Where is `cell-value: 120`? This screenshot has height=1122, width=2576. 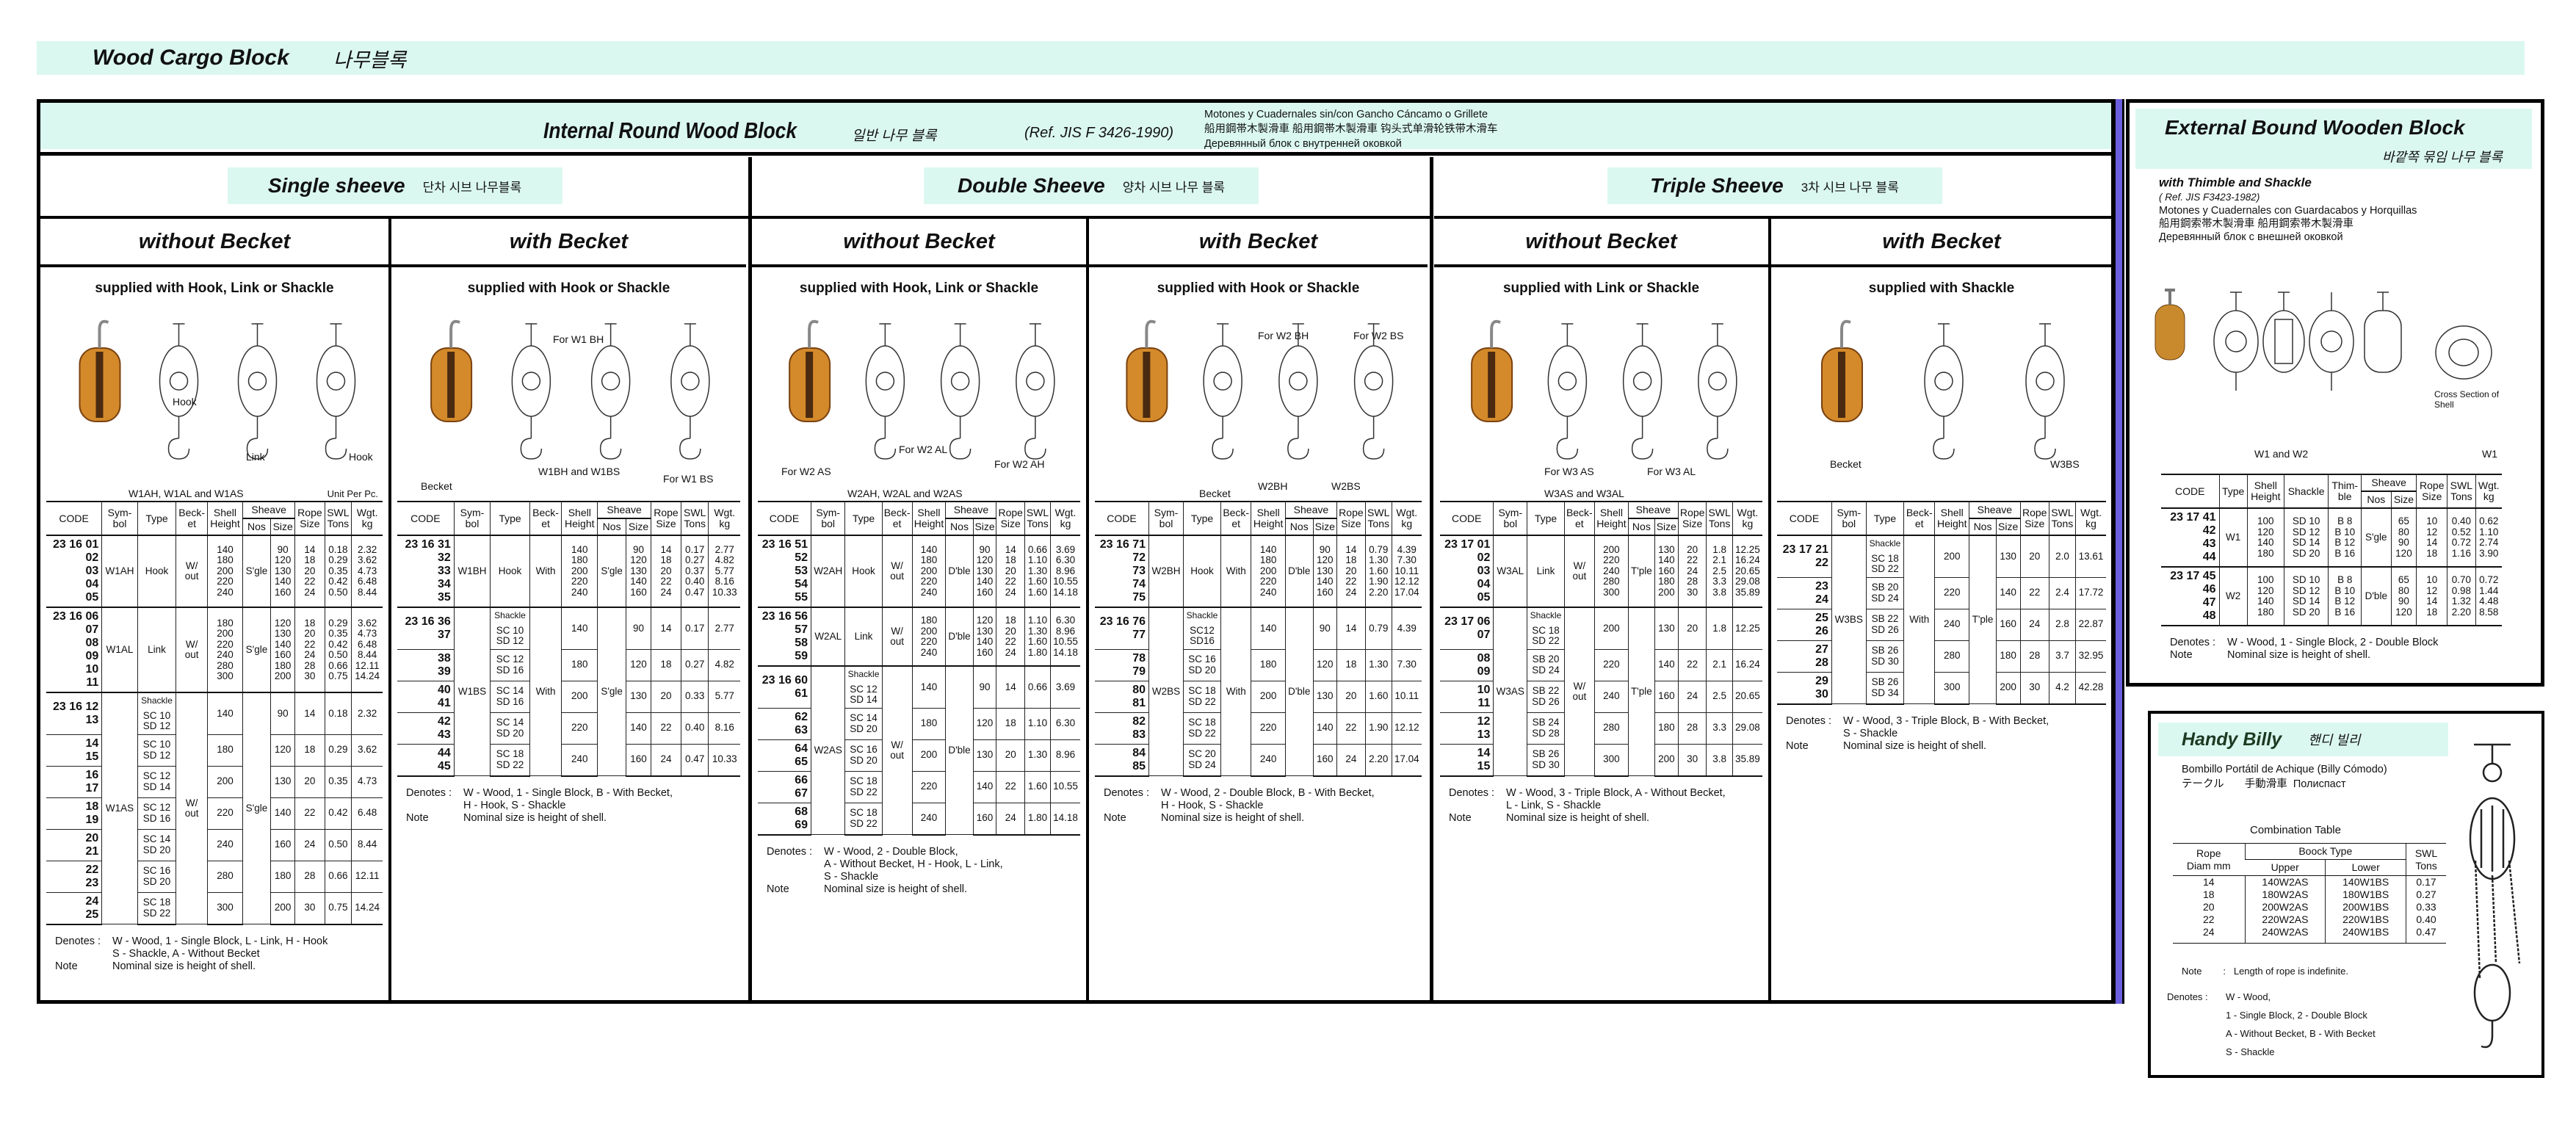
cell-value: 120 is located at coordinates (2265, 590).